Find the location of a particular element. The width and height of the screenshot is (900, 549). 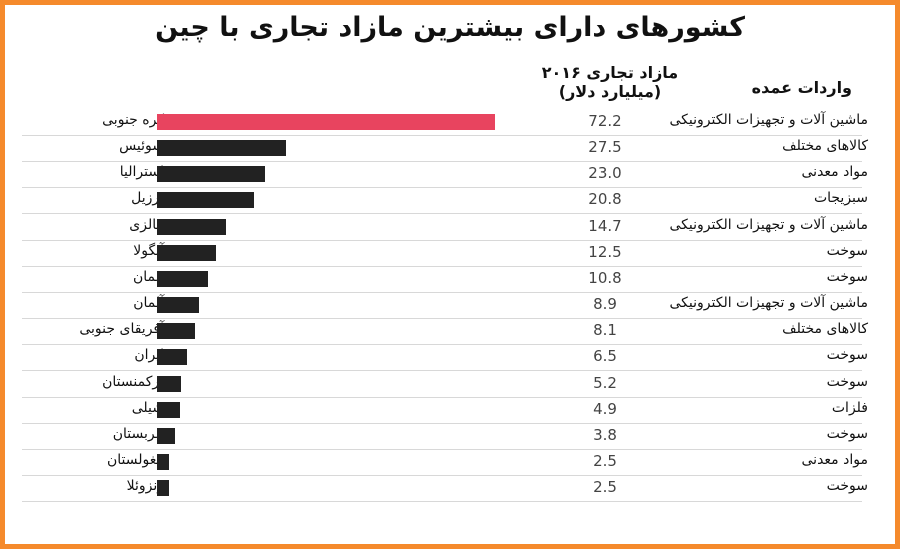

country-label: ونزوئلا is located at coordinates (145, 486).